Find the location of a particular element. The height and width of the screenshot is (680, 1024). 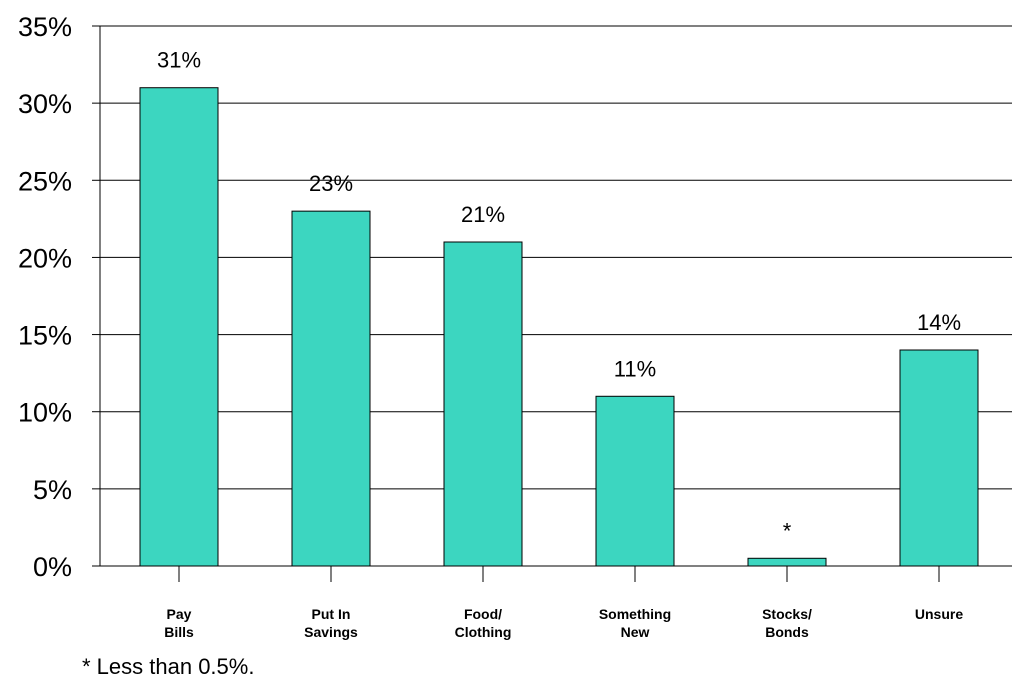

x-tick-label-line: New is located at coordinates (635, 632).